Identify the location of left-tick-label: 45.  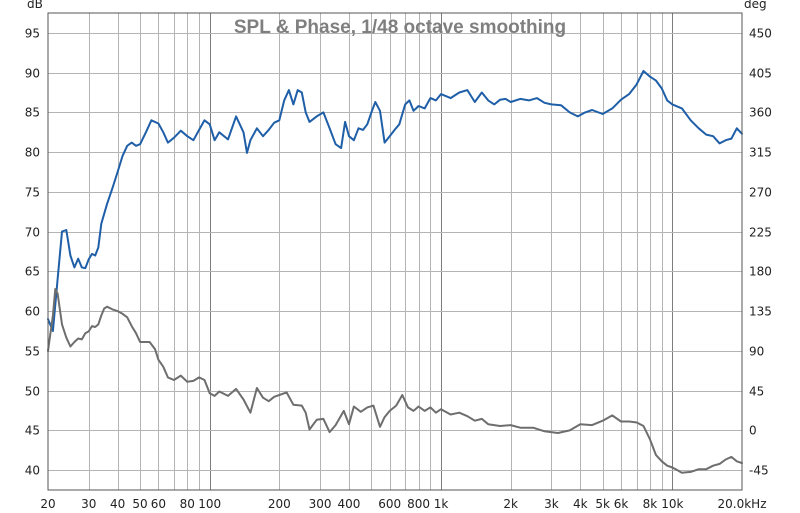
(32, 431).